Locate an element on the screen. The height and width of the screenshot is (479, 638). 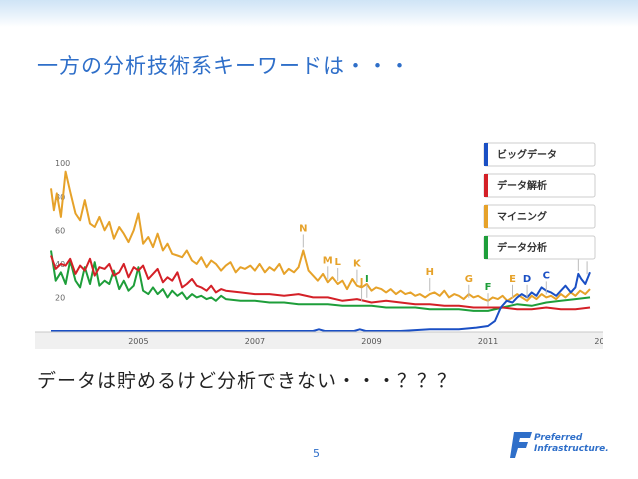
page-number: 5 is located at coordinates (316, 453).